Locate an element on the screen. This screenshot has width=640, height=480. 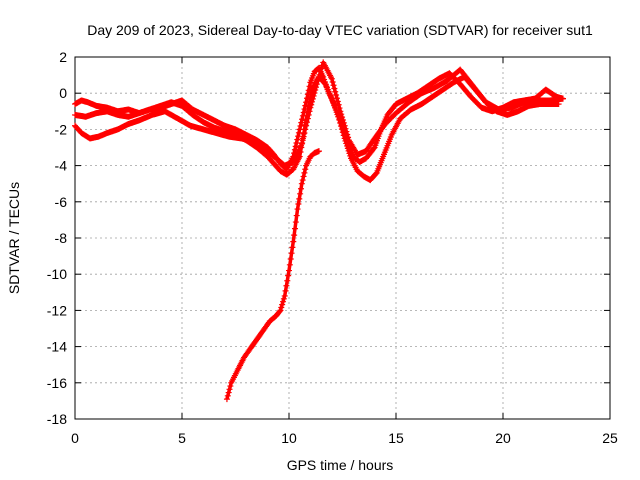
y-tick-label: -14 is located at coordinates (57, 347).